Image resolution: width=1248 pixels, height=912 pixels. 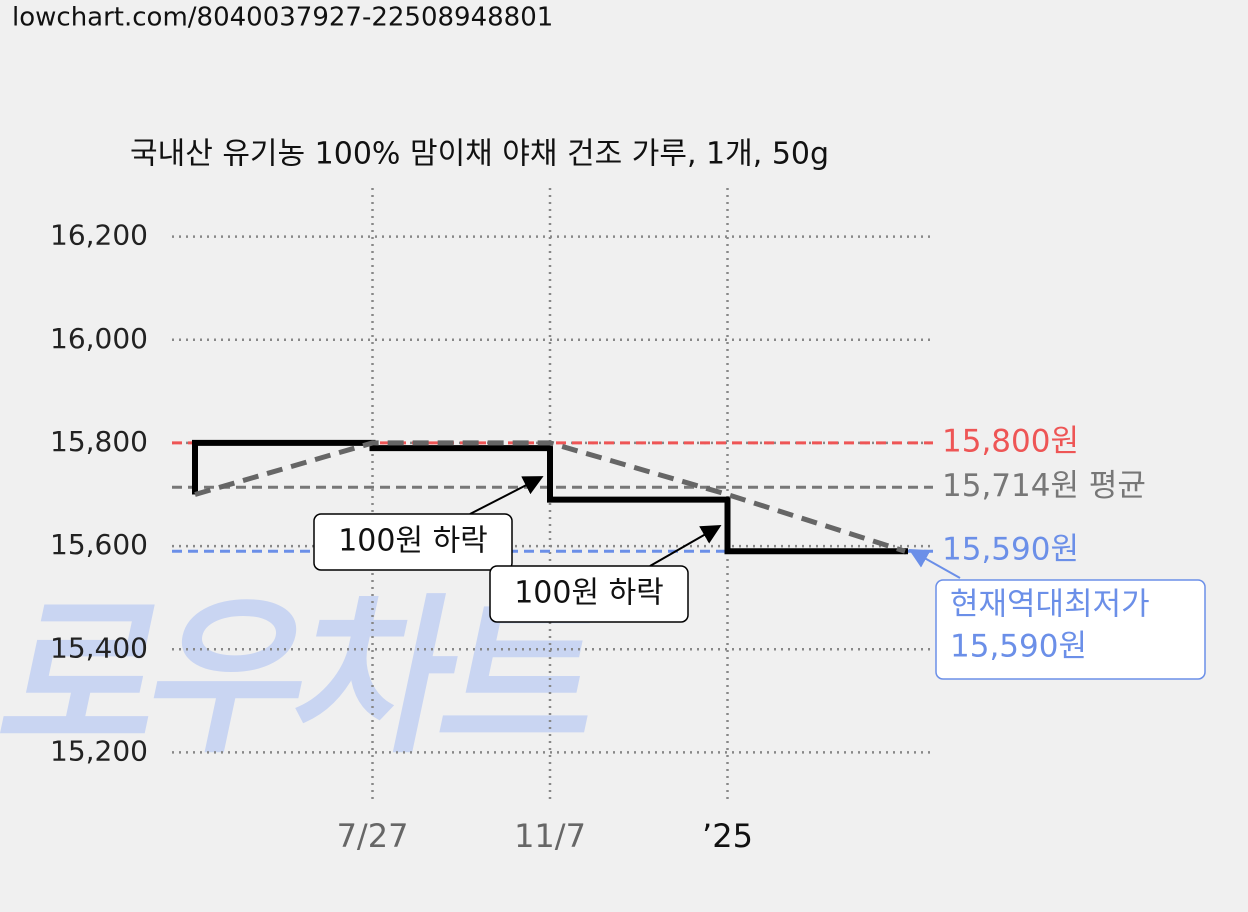 What do you see at coordinates (99, 441) in the screenshot?
I see `y-tick-label: 15,800` at bounding box center [99, 441].